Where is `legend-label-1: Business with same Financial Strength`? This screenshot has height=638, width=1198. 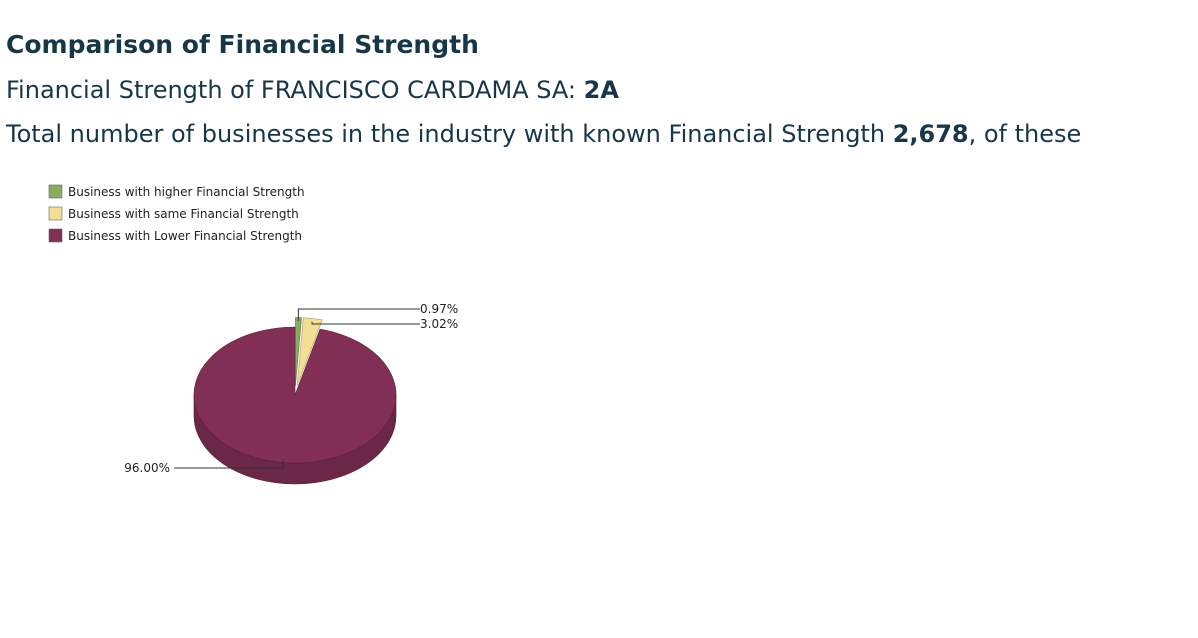
legend-label-1: Business with same Financial Strength is located at coordinates (183, 214).